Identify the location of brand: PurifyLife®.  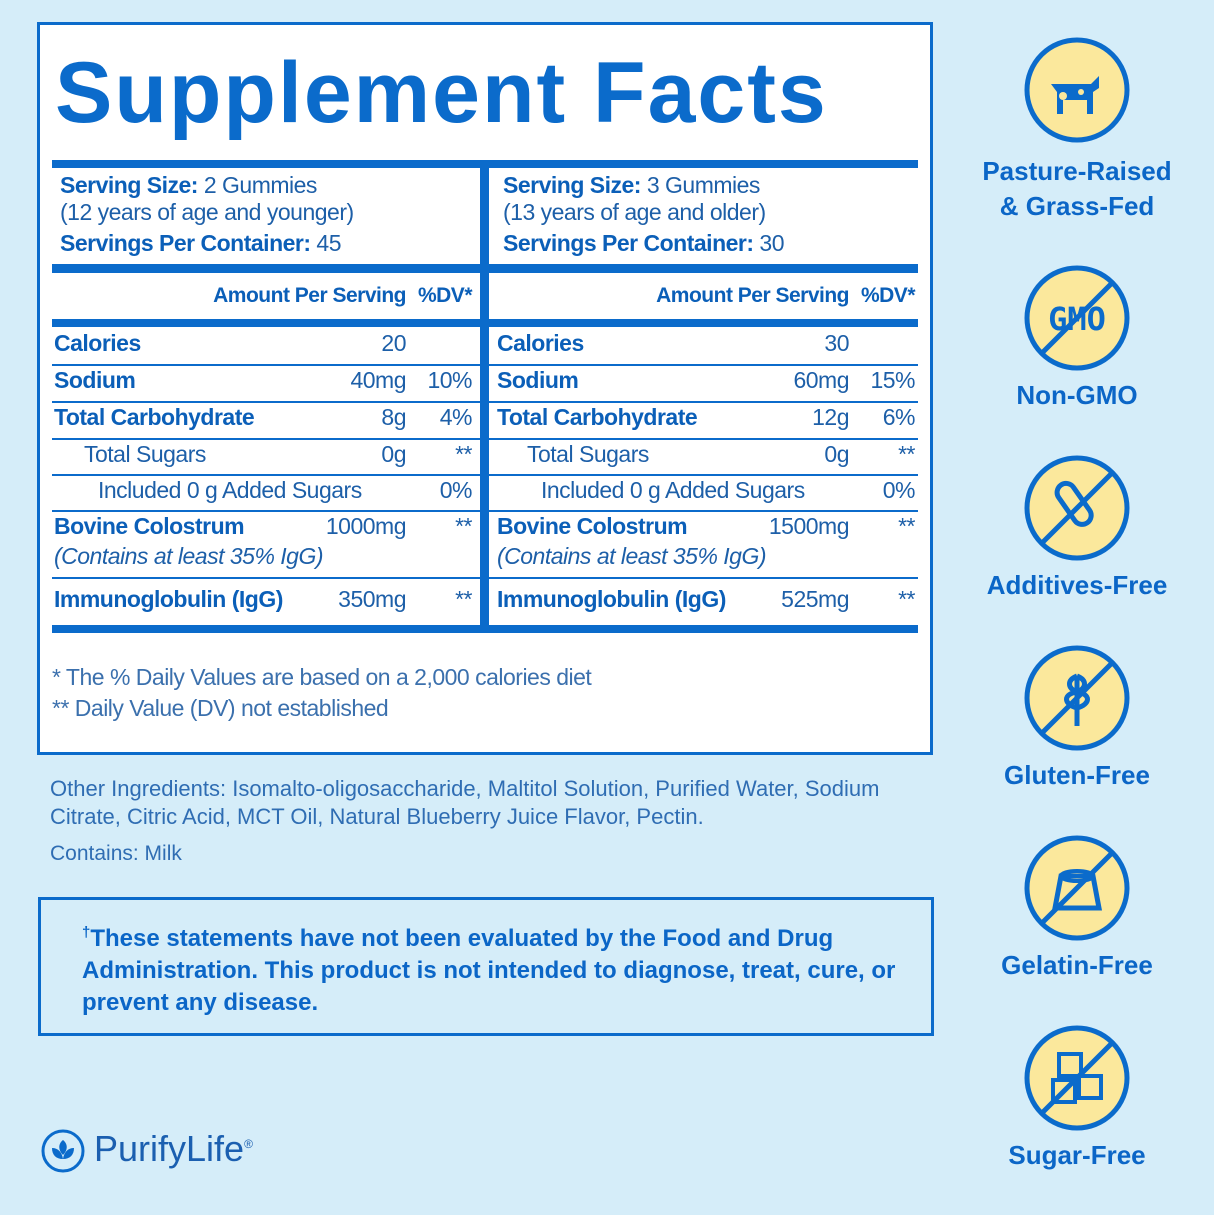
(173, 1149).